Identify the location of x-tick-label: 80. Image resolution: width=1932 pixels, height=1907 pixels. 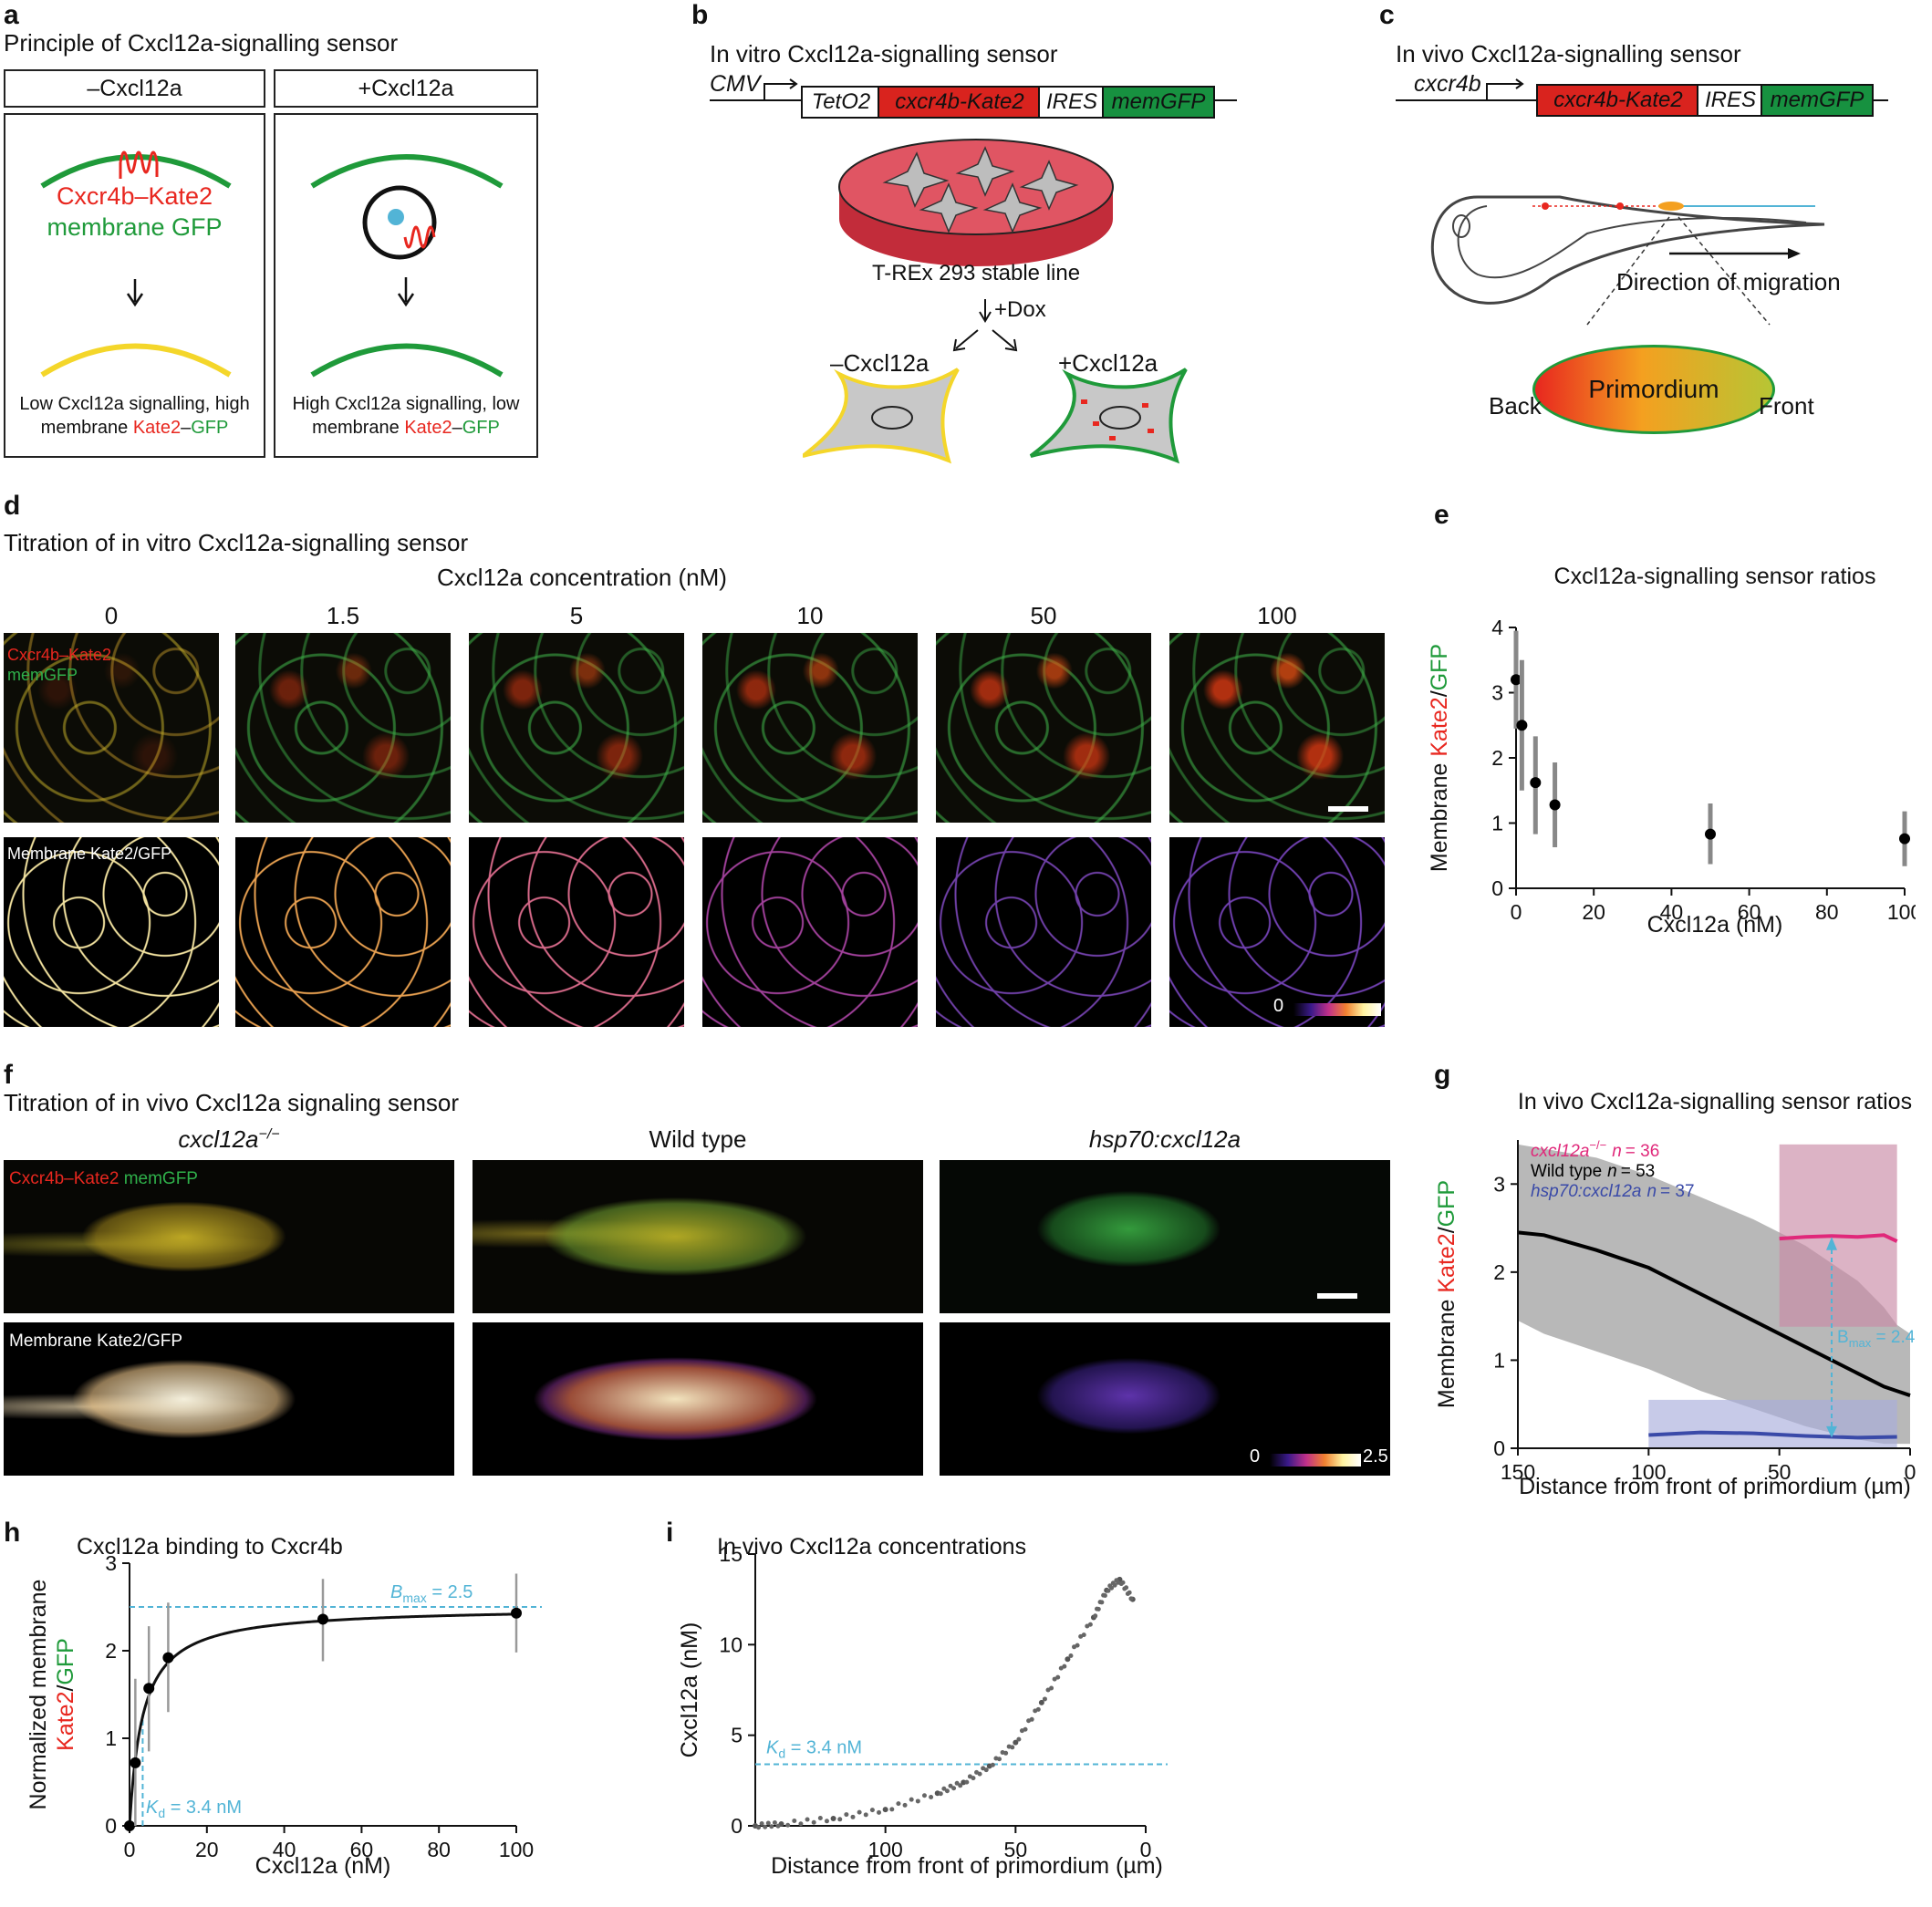
(1827, 912).